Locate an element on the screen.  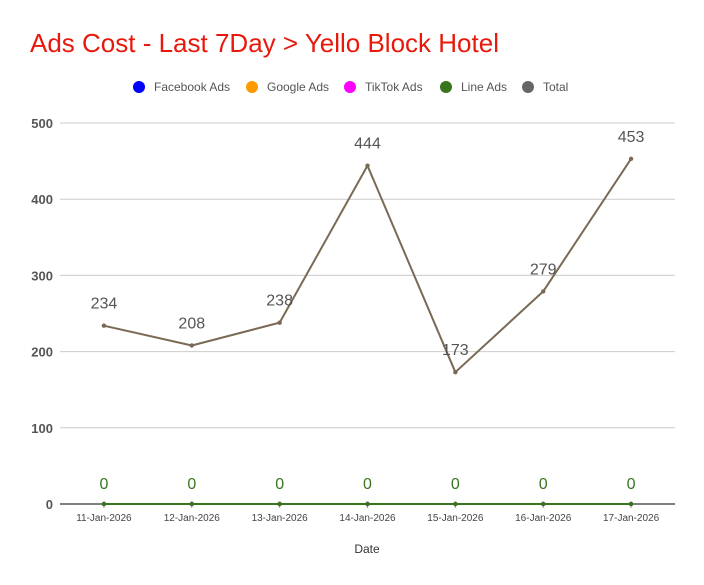
legend-label-google-ads: Google Ads is located at coordinates (298, 87).